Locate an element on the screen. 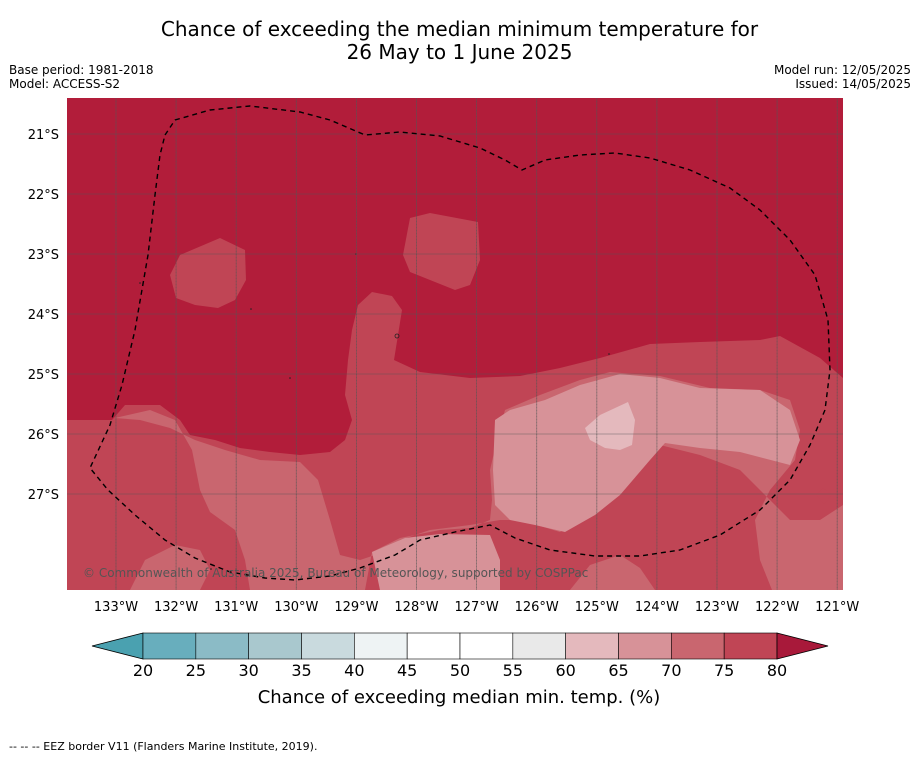 The width and height of the screenshot is (919, 758). longitude-label: 123°W is located at coordinates (717, 607).